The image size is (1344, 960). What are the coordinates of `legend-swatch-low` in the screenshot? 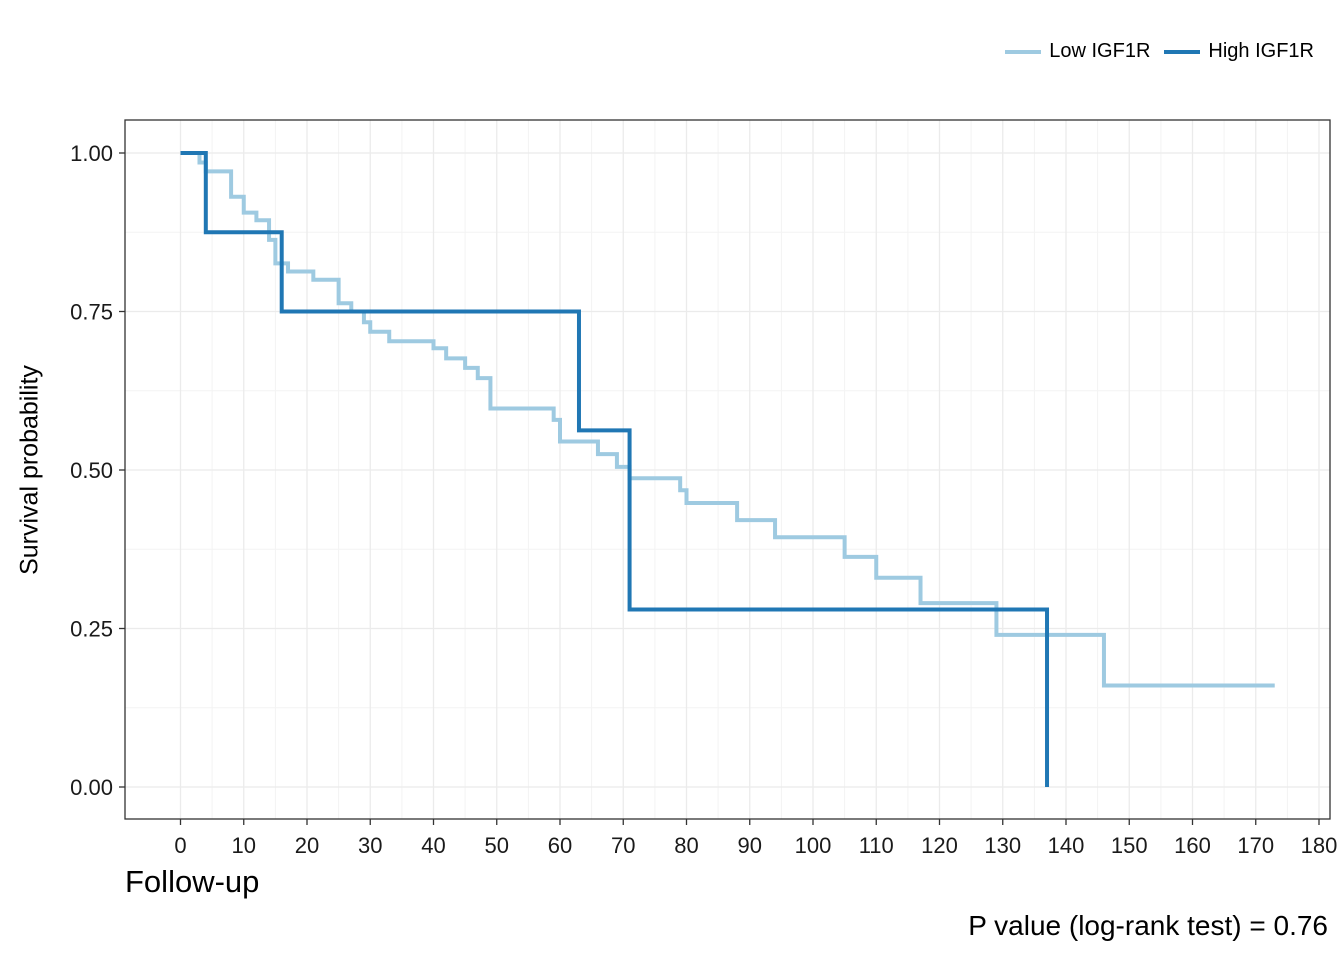 It's located at (1023, 51).